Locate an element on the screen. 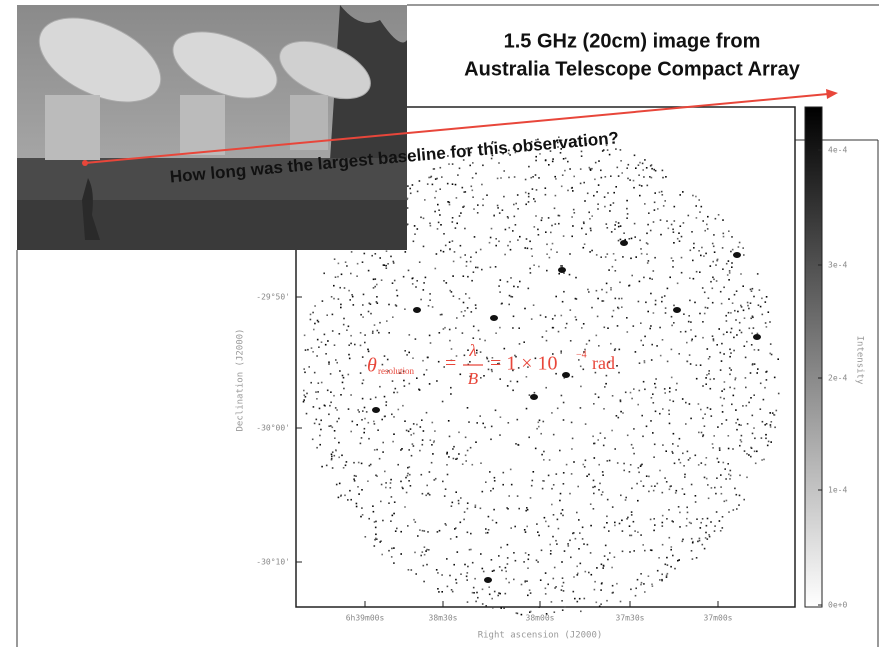 The height and width of the screenshot is (647, 879). dish is located at coordinates (100, 60).